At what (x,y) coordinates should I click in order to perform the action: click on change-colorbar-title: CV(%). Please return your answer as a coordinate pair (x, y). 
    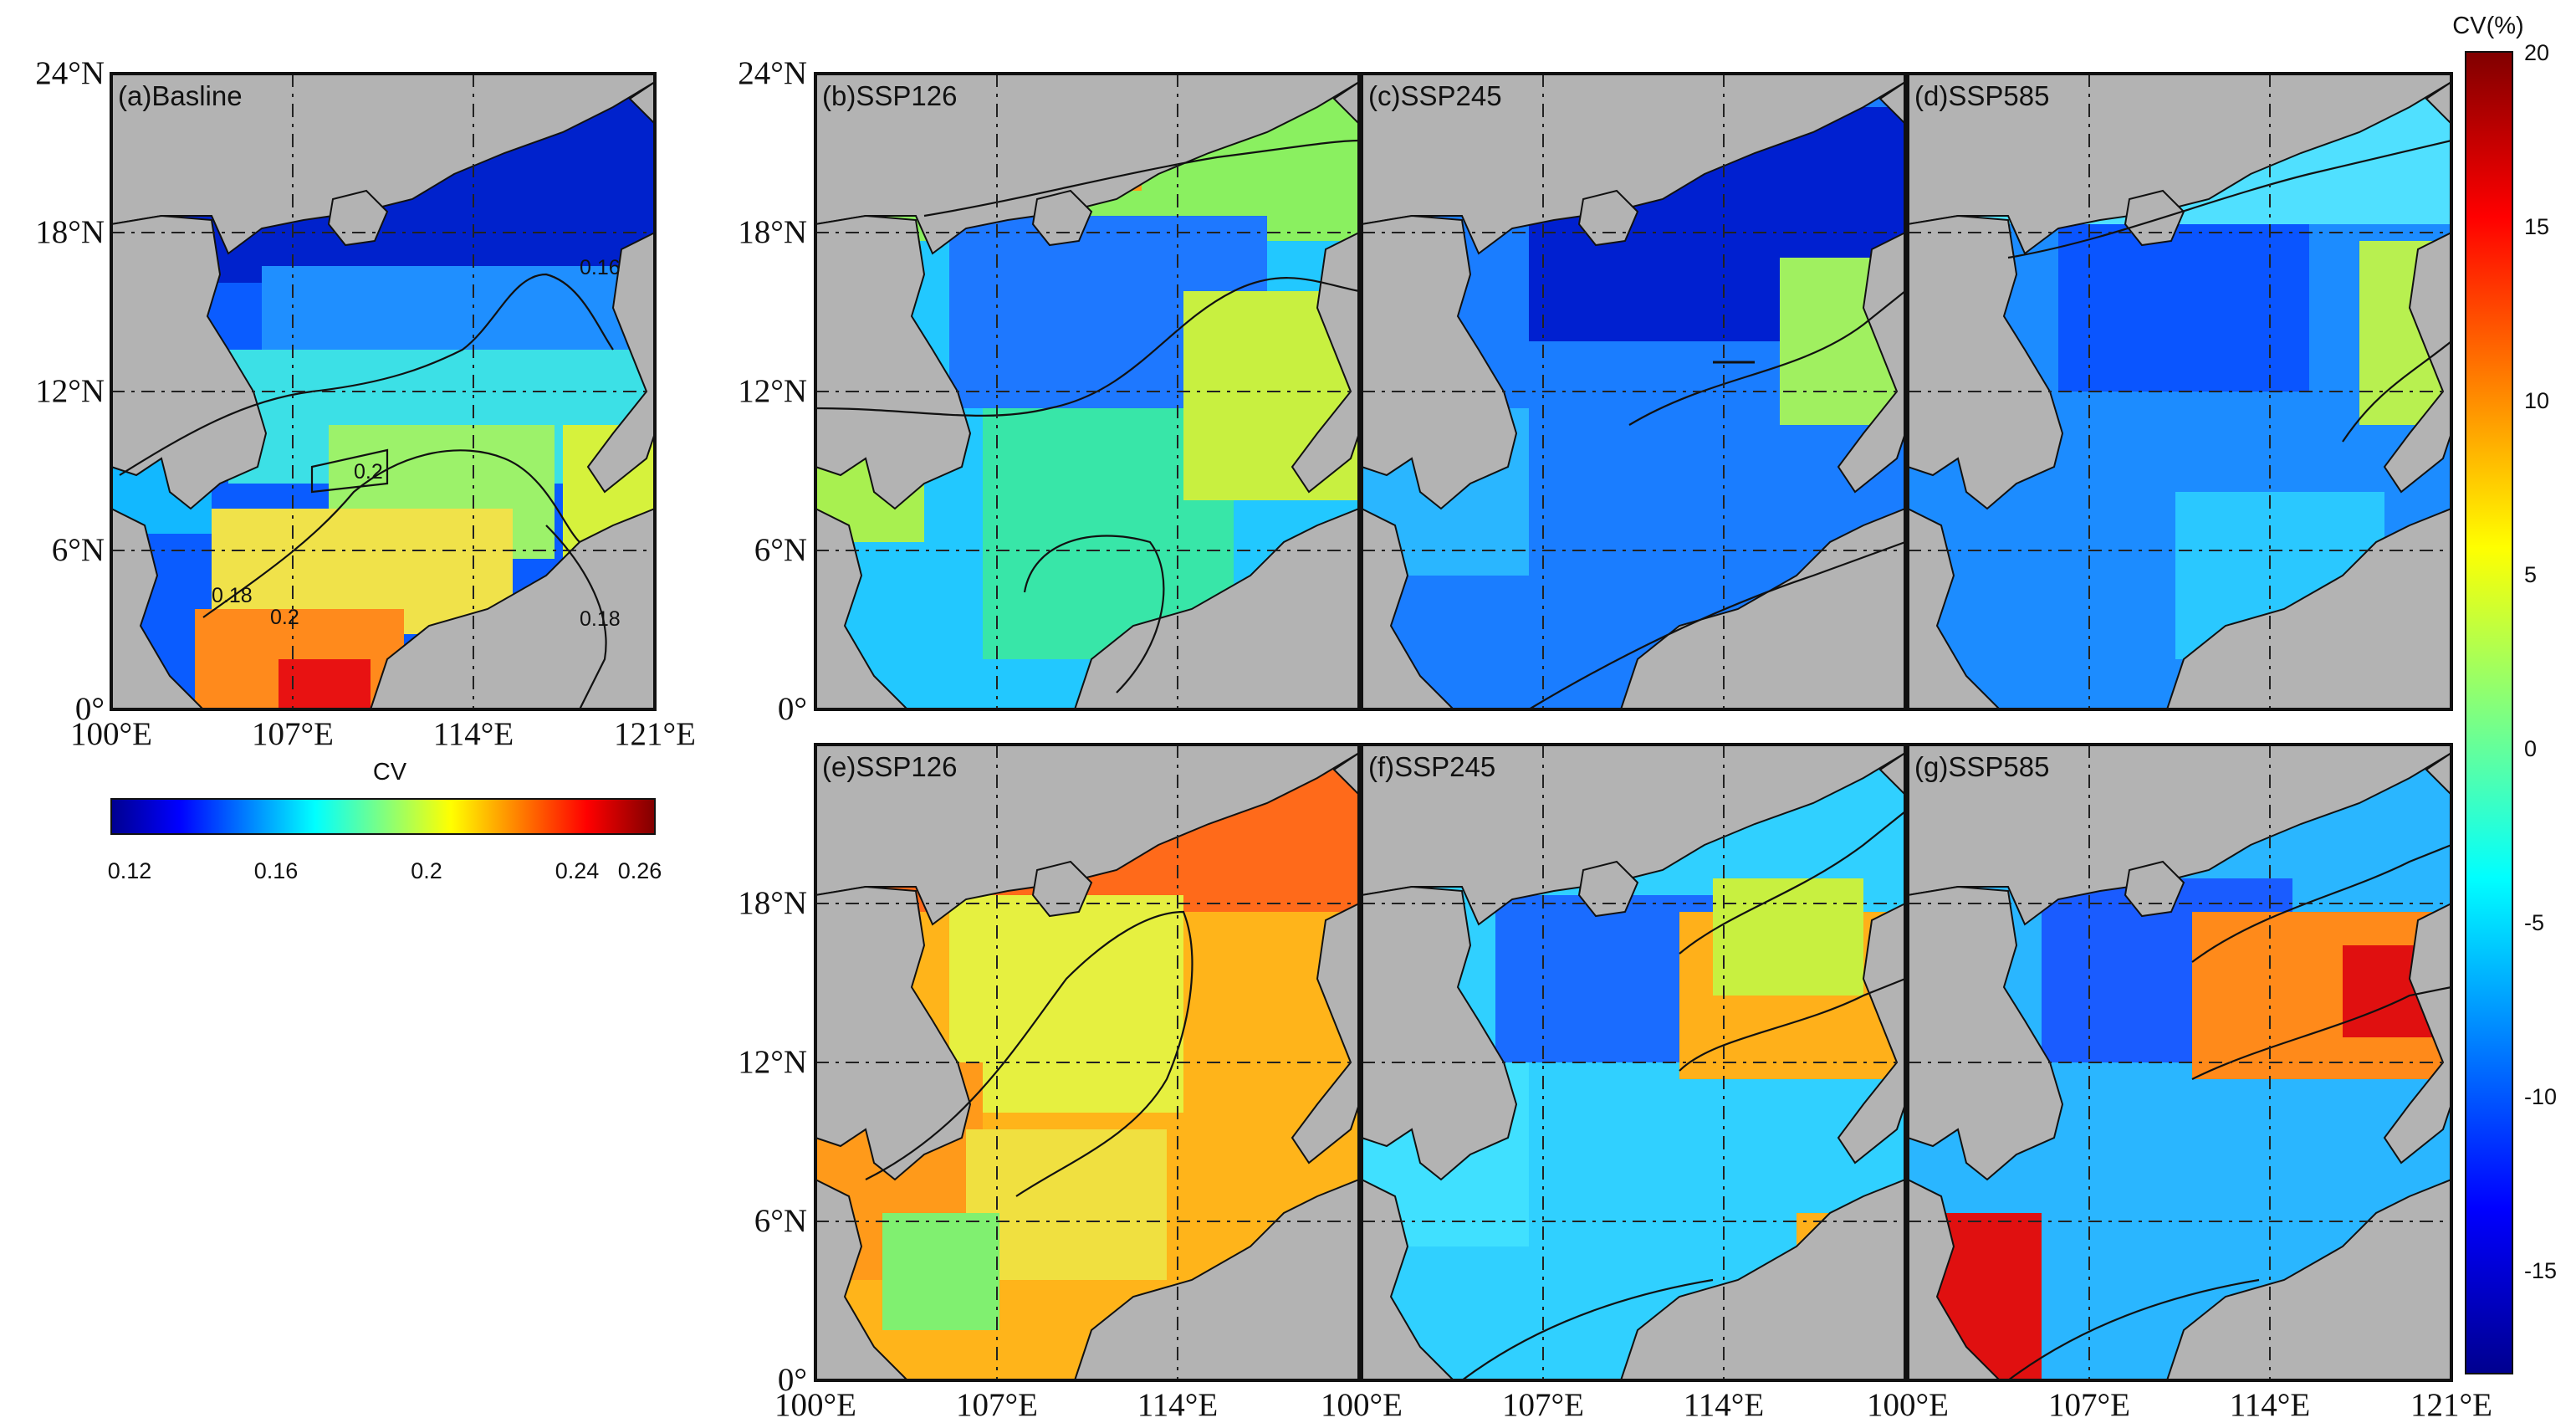
    Looking at the image, I should click on (2487, 26).